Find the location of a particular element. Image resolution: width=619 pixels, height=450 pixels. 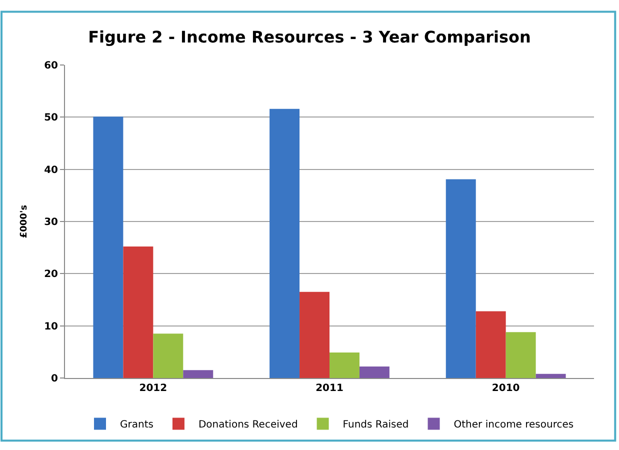

y-tick-label: 50 is located at coordinates (51, 118).